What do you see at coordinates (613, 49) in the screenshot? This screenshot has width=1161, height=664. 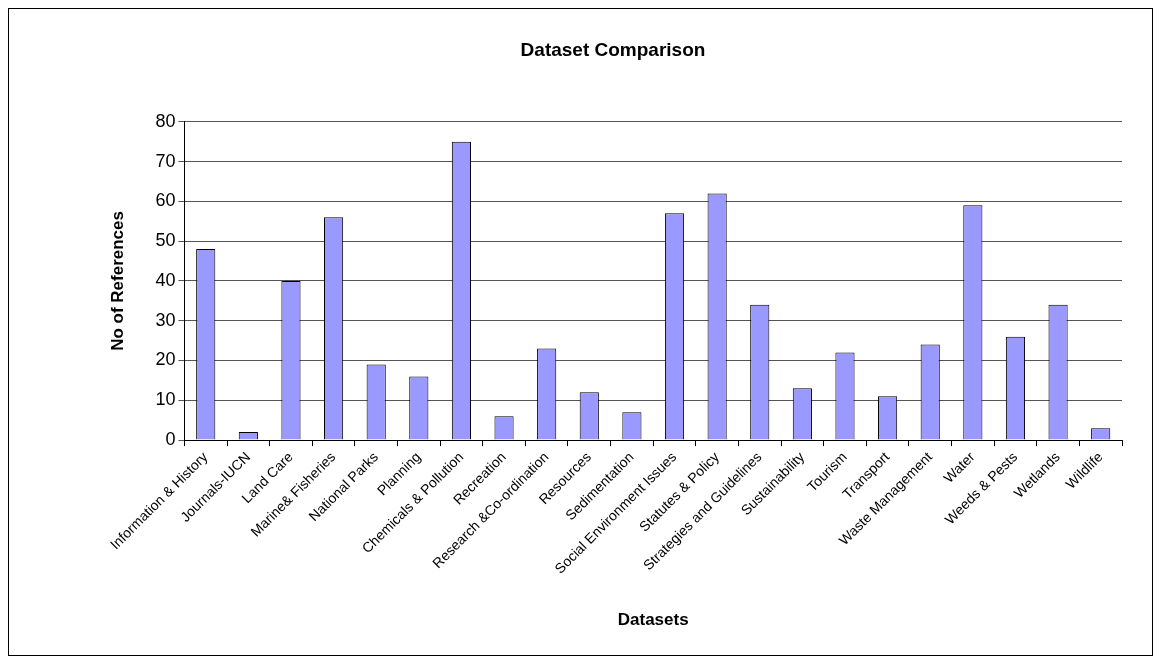 I see `chart-title: Dataset Comparison` at bounding box center [613, 49].